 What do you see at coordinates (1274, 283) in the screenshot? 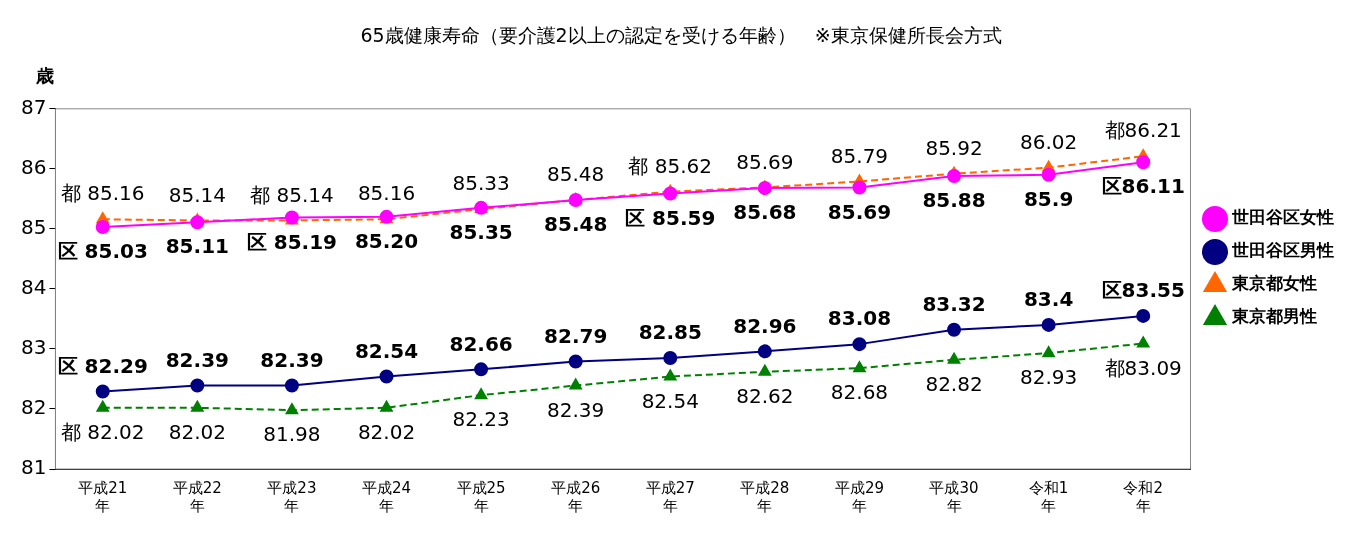
I see `legend-label: 東京都女性` at bounding box center [1274, 283].